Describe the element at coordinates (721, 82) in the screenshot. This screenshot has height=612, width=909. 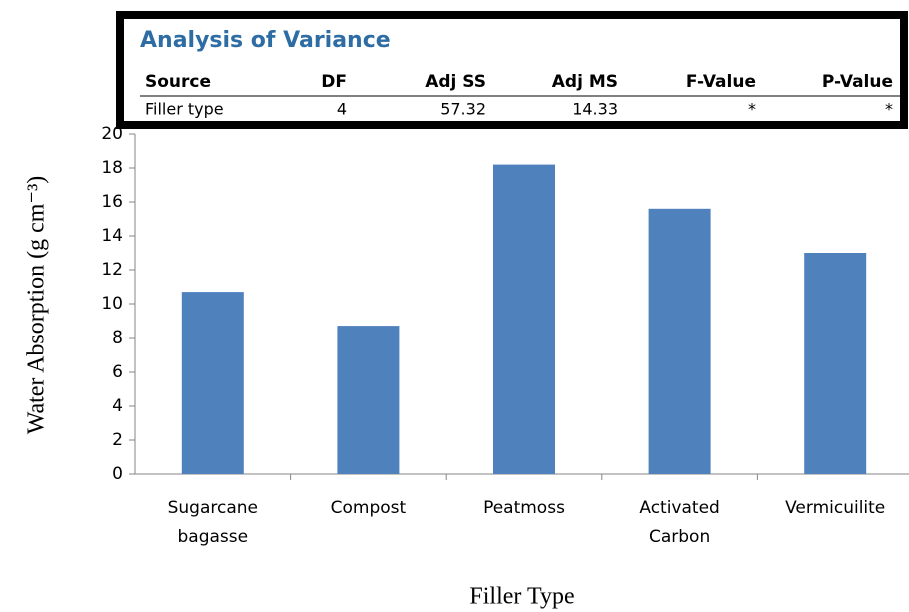
I see `table-header: F-Value` at that location.